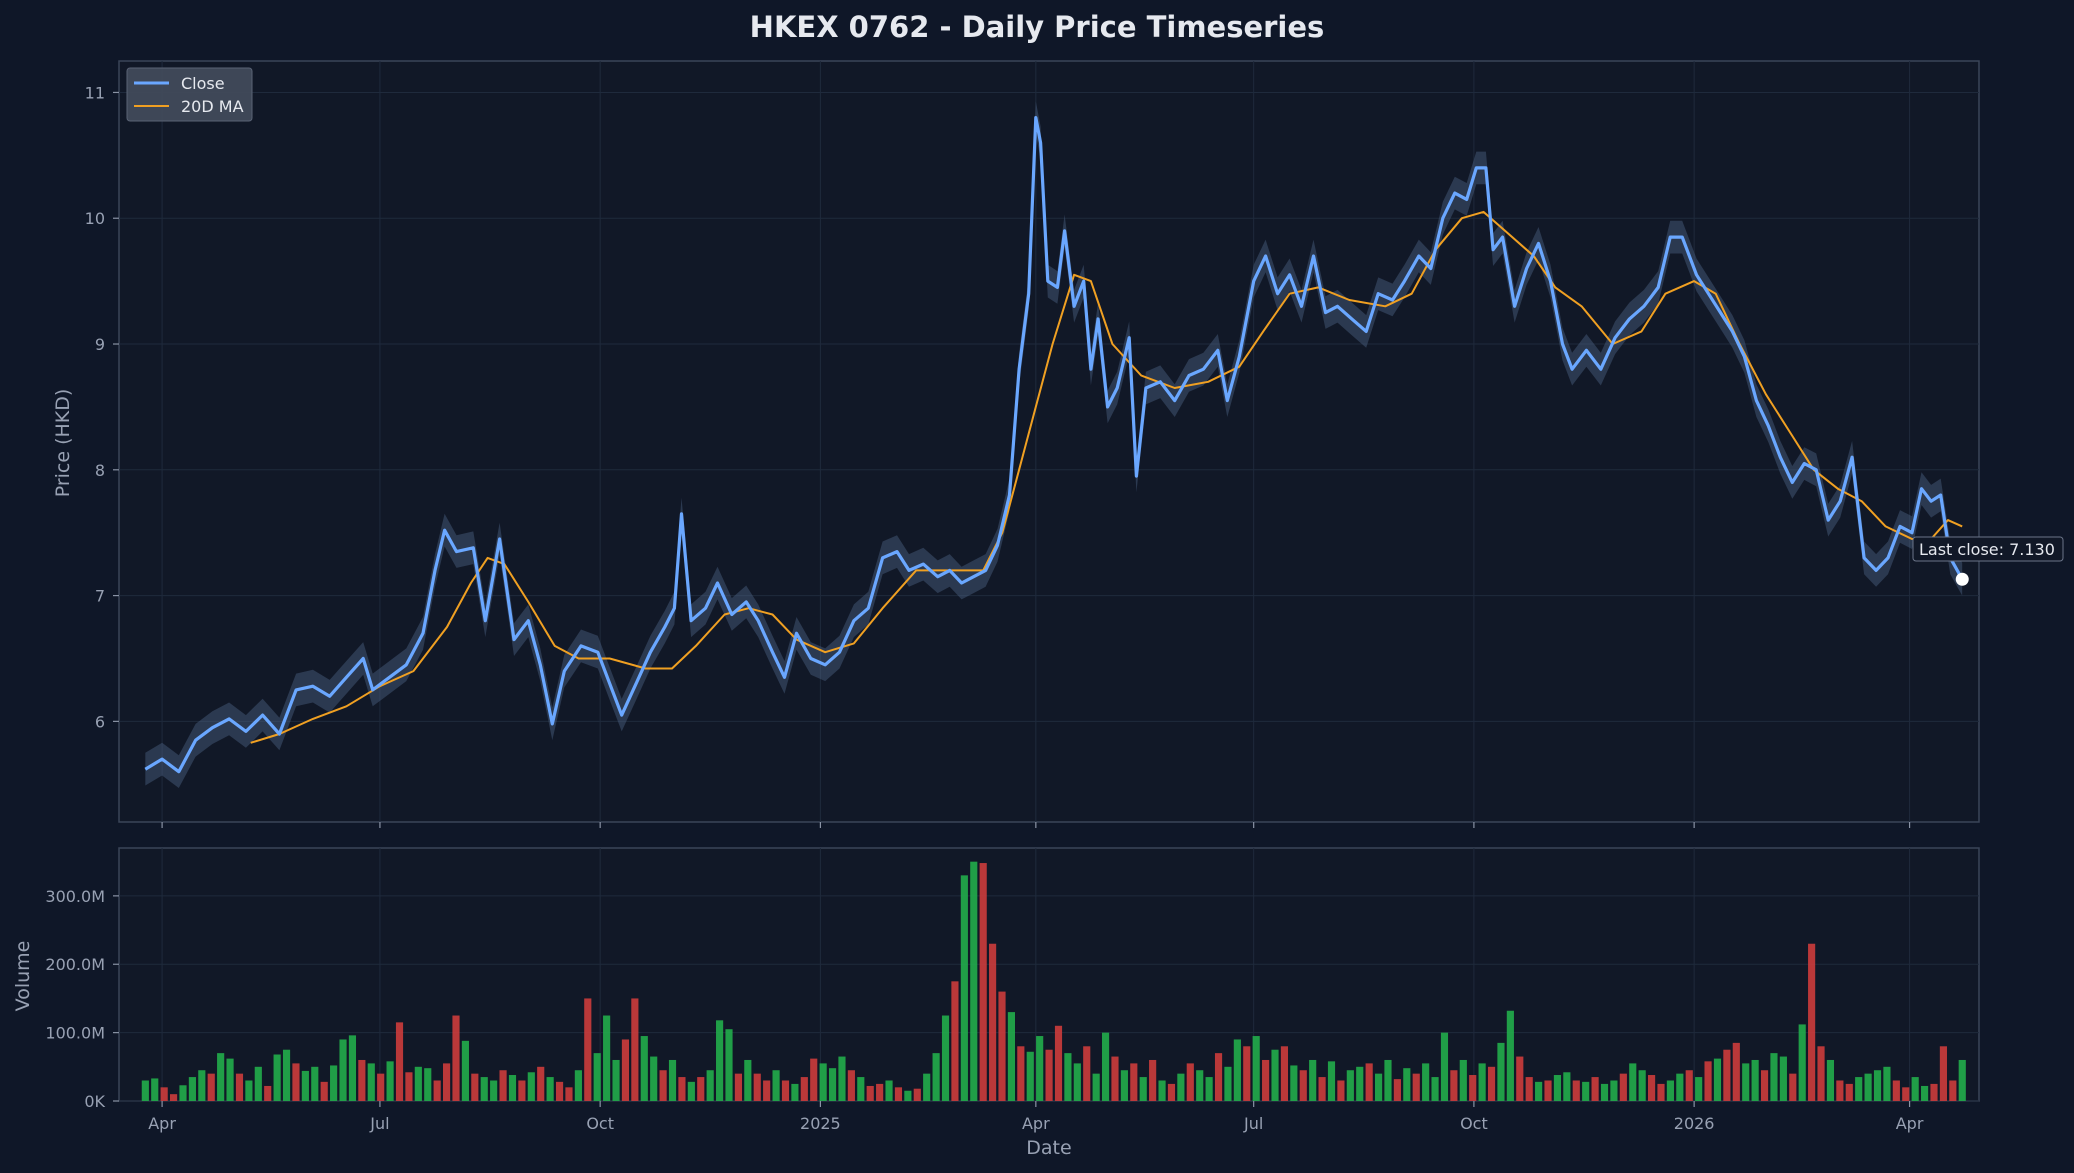 The width and height of the screenshot is (2074, 1173). What do you see at coordinates (189, 94) in the screenshot?
I see `legend-box` at bounding box center [189, 94].